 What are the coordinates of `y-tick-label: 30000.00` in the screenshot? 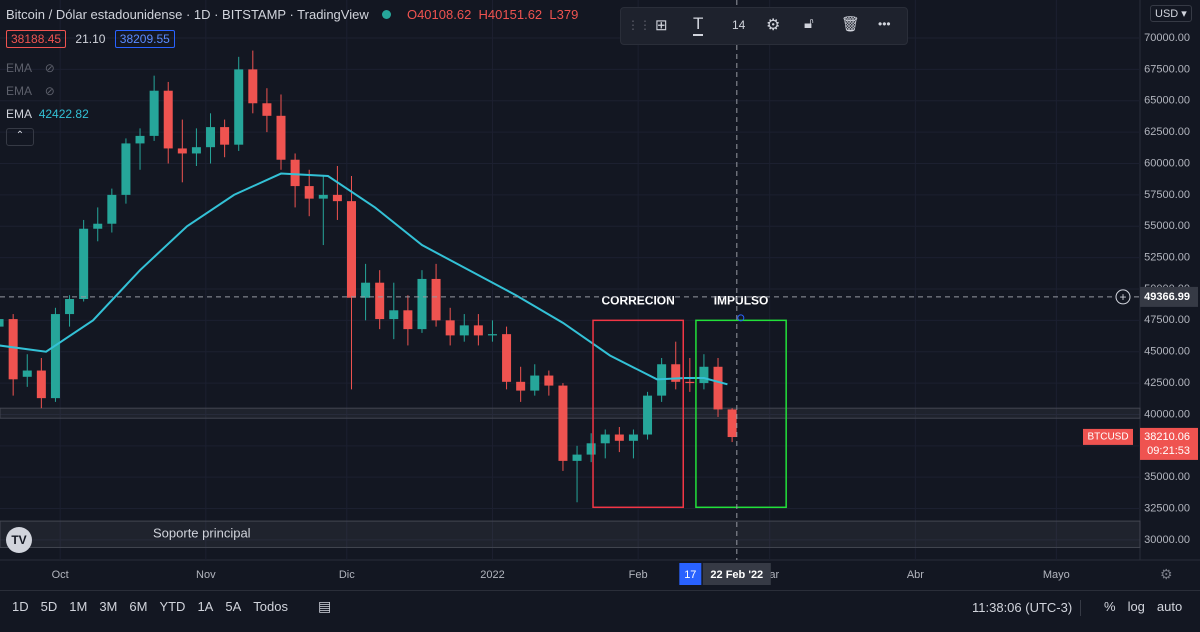 It's located at (1167, 540).